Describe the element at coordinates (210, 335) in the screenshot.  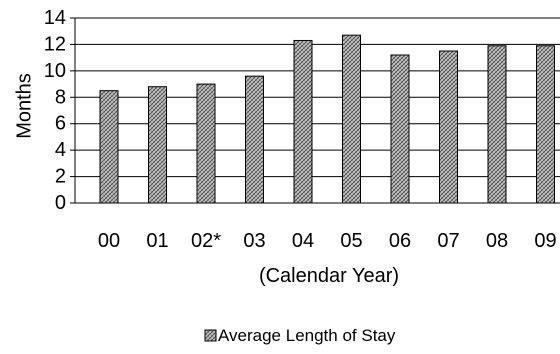
I see `legend-swatch` at that location.